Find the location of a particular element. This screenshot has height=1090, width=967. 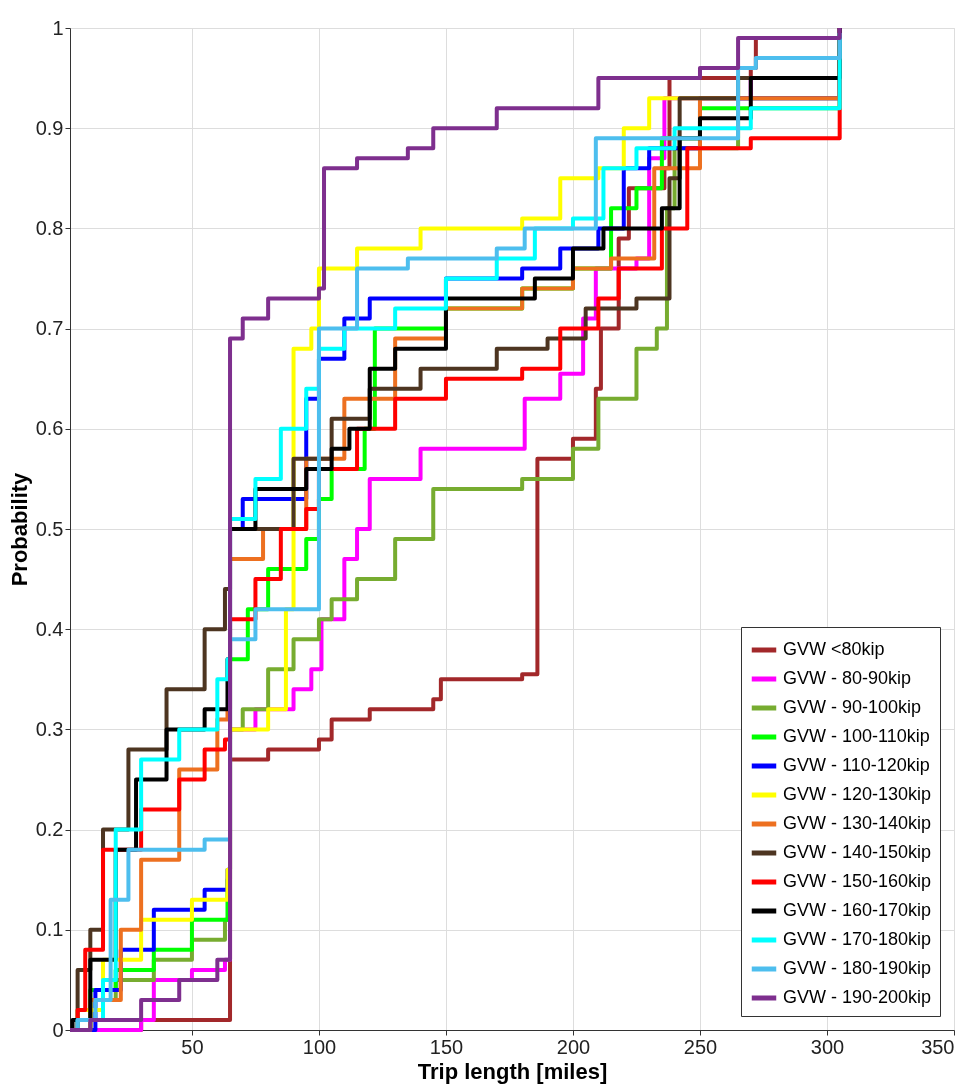

y-tick-label: 1 is located at coordinates (58, 27).